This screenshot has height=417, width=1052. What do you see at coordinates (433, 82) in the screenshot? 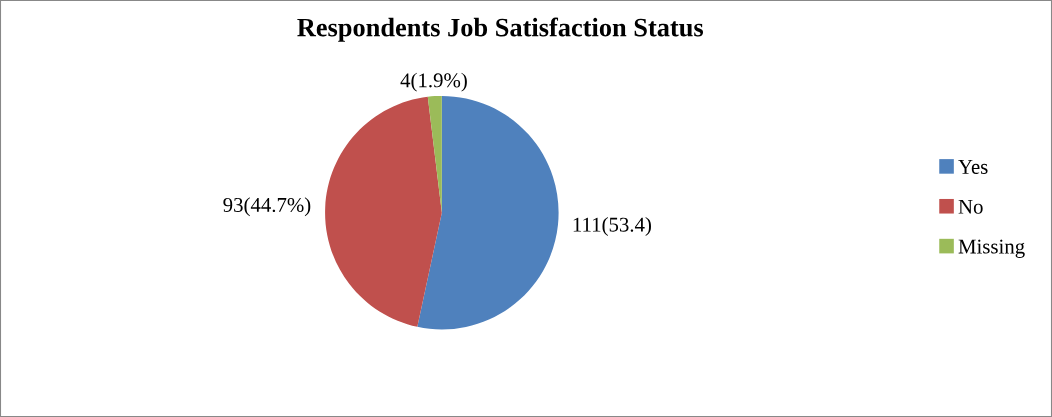
I see `data-label: 4(1.9%)` at bounding box center [433, 82].